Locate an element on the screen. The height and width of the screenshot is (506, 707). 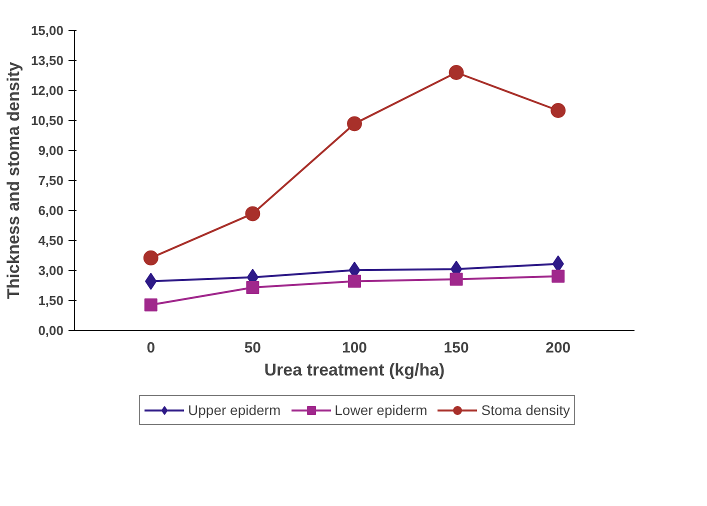
x-tick-label: 50 is located at coordinates (253, 348).